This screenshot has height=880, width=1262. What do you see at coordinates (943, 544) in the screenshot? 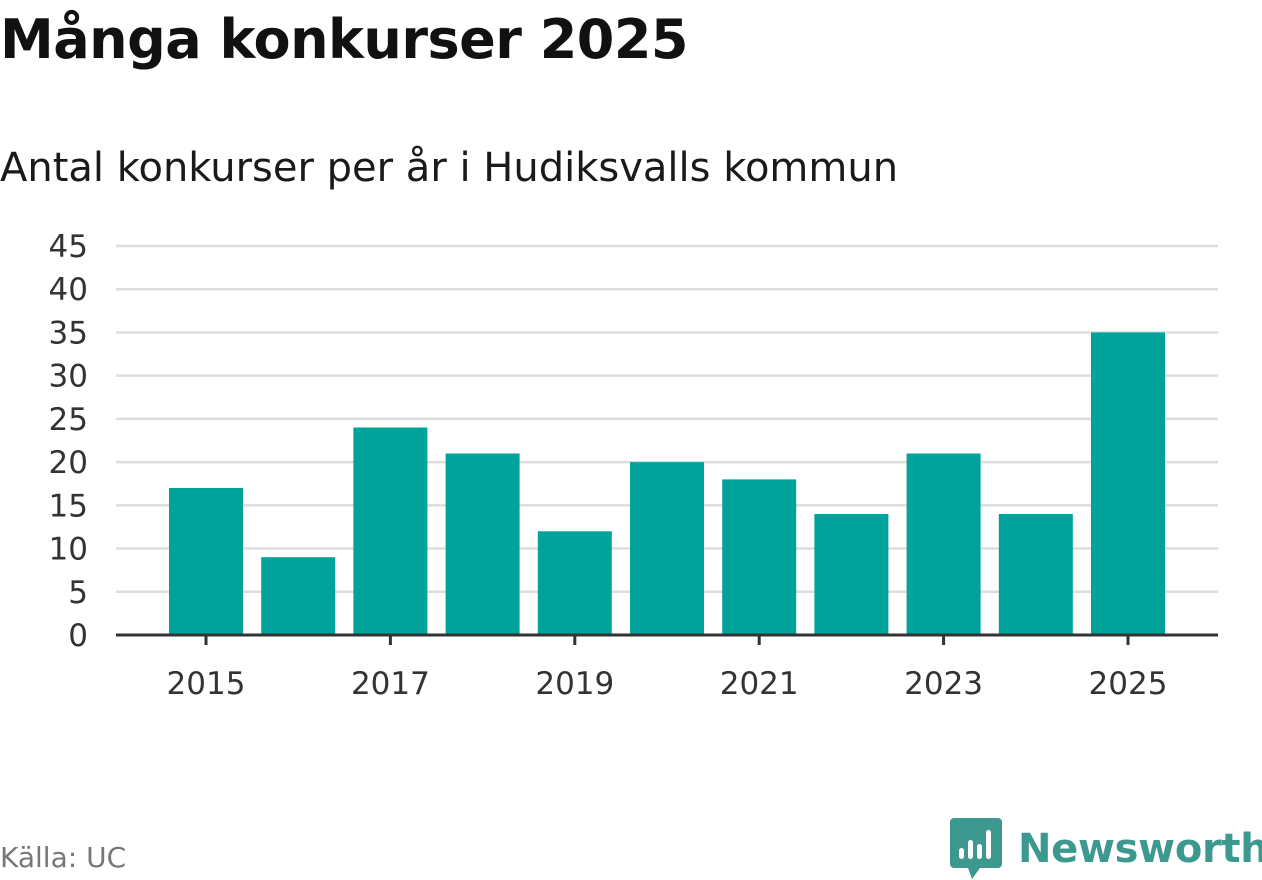
I see `bar-2023` at bounding box center [943, 544].